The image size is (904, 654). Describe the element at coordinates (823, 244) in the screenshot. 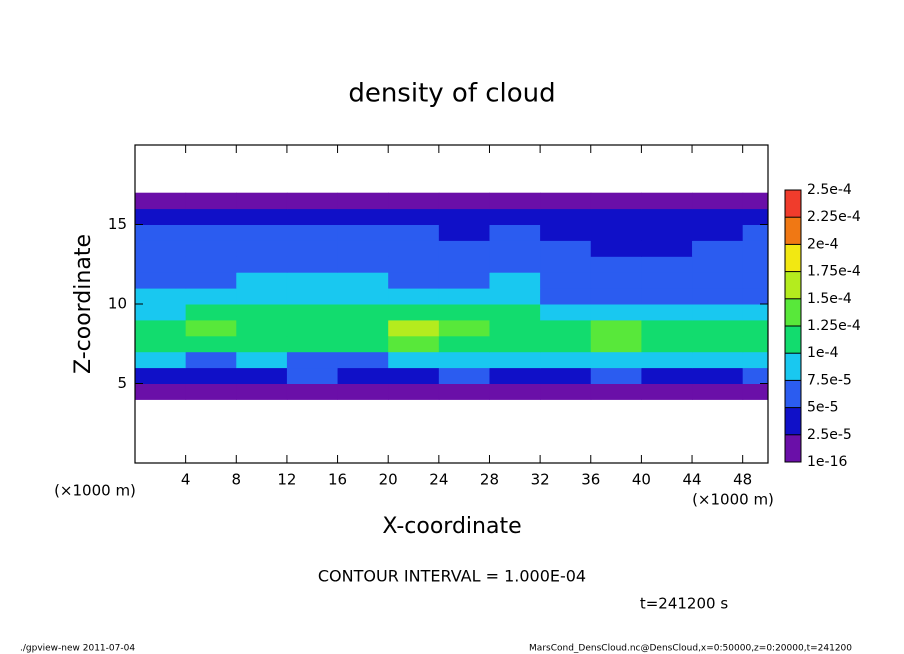

I see `colorbar-label: 2e-4` at that location.